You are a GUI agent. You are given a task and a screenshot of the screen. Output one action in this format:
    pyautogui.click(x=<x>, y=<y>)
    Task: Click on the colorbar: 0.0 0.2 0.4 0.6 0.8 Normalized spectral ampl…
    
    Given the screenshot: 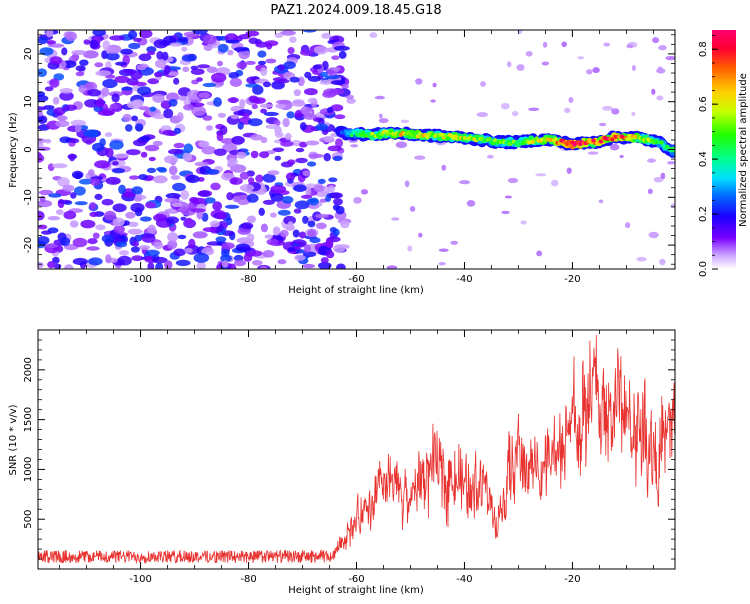 What is the action you would take?
    pyautogui.click(x=723, y=153)
    